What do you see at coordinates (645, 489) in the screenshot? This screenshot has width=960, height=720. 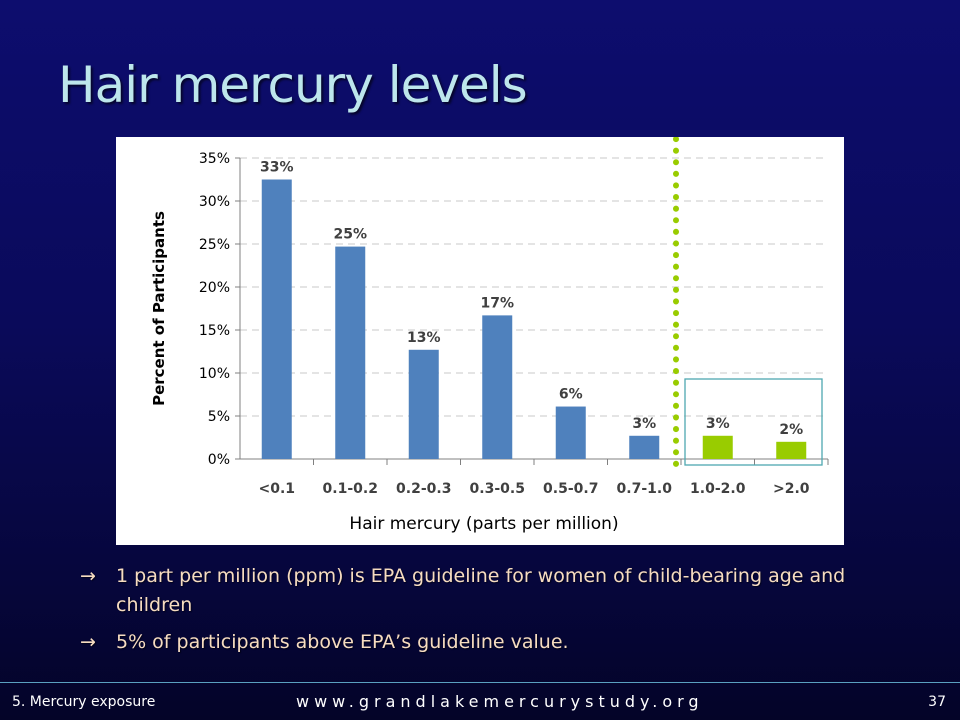 I see `x-tick-label: 0.7-1.0` at bounding box center [645, 489].